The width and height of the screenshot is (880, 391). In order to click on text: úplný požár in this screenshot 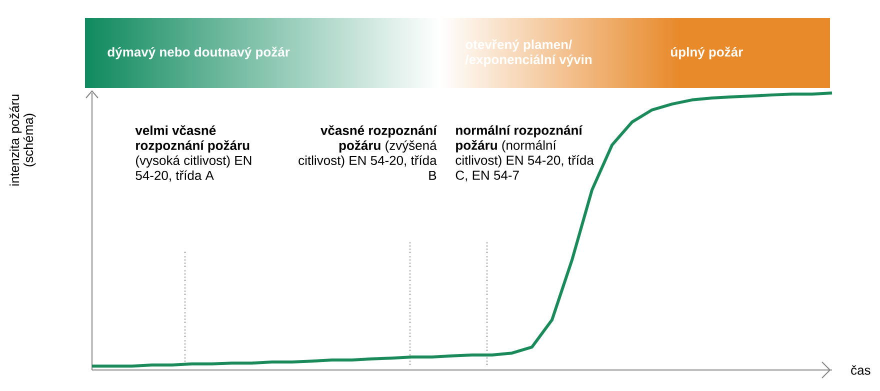, I will do `click(707, 53)`.